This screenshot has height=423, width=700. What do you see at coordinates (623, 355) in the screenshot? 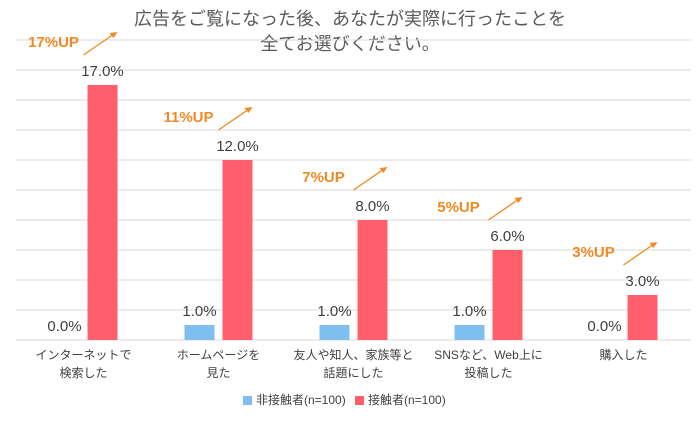
I see `x-tick-label: 購入した` at bounding box center [623, 355].